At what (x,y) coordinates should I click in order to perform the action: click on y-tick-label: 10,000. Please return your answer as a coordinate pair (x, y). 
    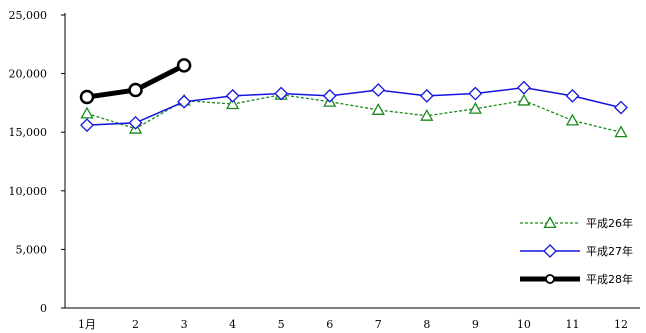
    Looking at the image, I should click on (28, 191).